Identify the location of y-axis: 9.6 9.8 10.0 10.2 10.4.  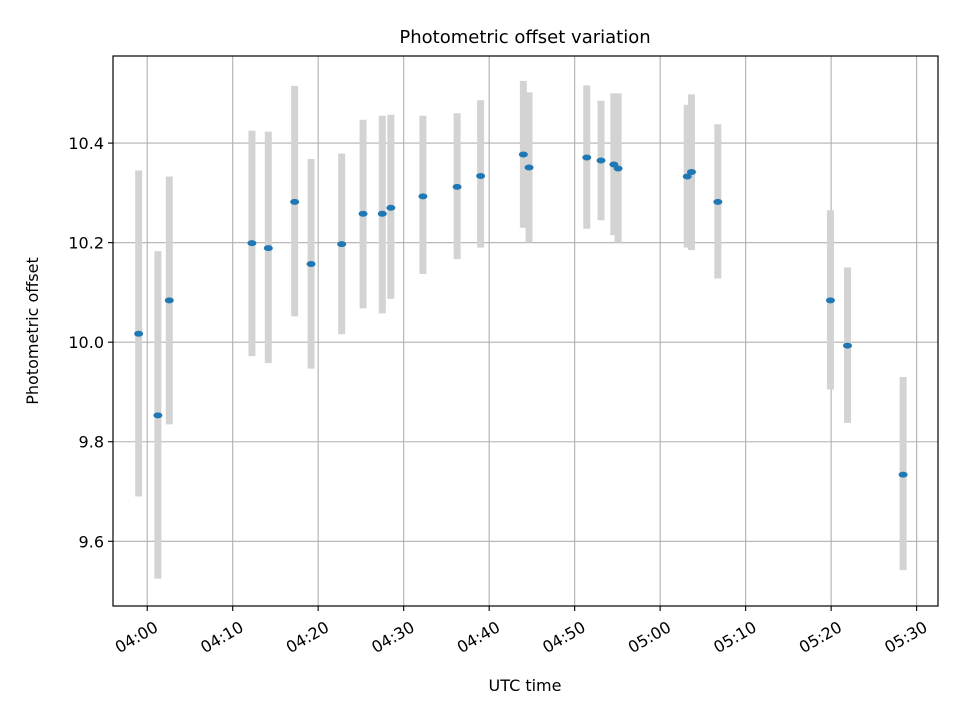
(90, 342).